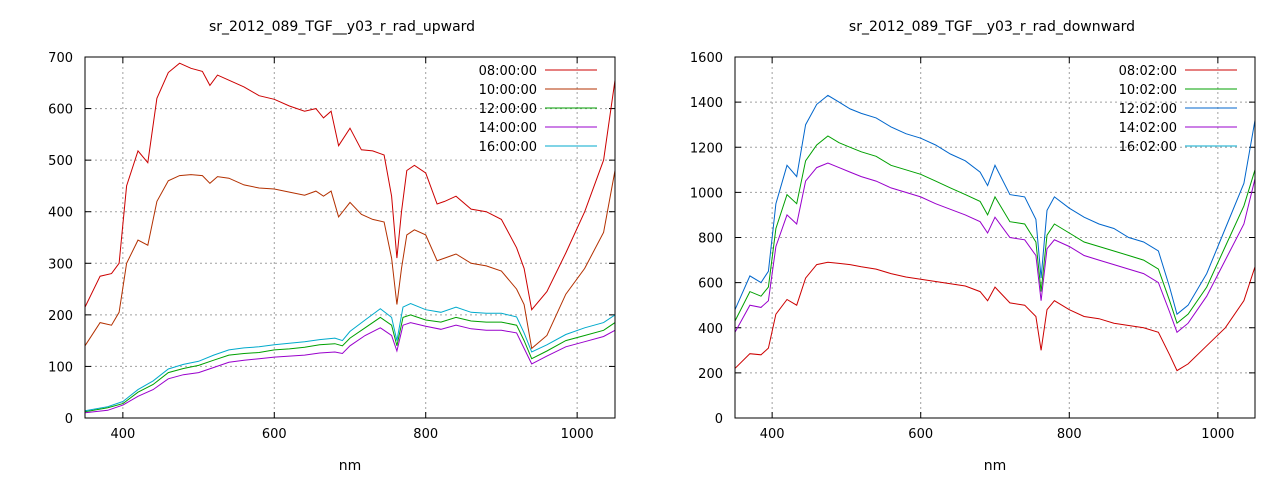 Image resolution: width=1280 pixels, height=484 pixels. I want to click on y-tick-label: 500, so click(60, 161).